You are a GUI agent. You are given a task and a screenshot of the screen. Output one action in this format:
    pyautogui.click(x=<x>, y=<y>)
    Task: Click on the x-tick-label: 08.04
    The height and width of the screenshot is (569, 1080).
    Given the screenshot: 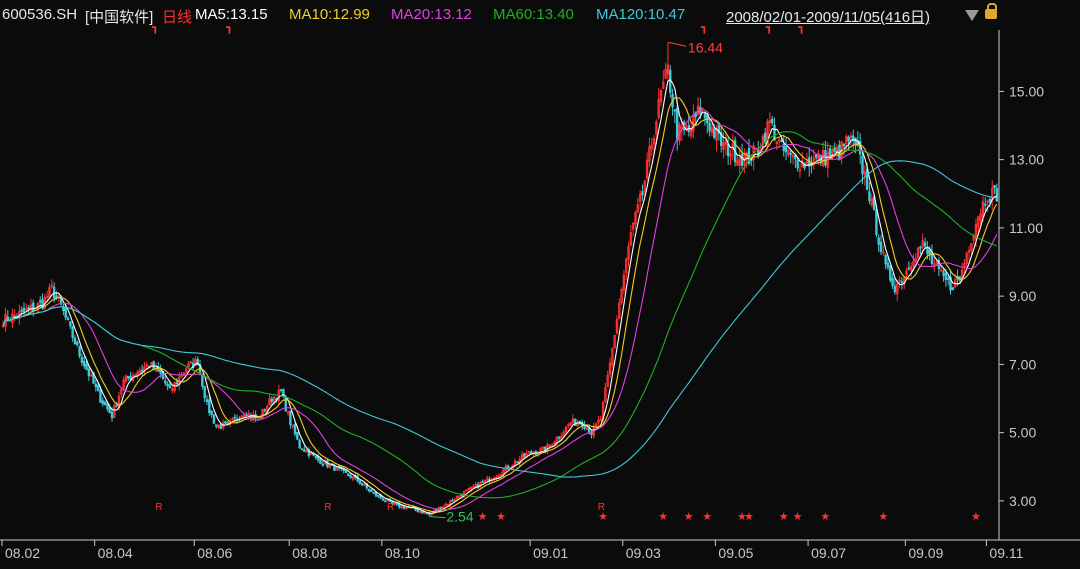 What is the action you would take?
    pyautogui.click(x=115, y=553)
    